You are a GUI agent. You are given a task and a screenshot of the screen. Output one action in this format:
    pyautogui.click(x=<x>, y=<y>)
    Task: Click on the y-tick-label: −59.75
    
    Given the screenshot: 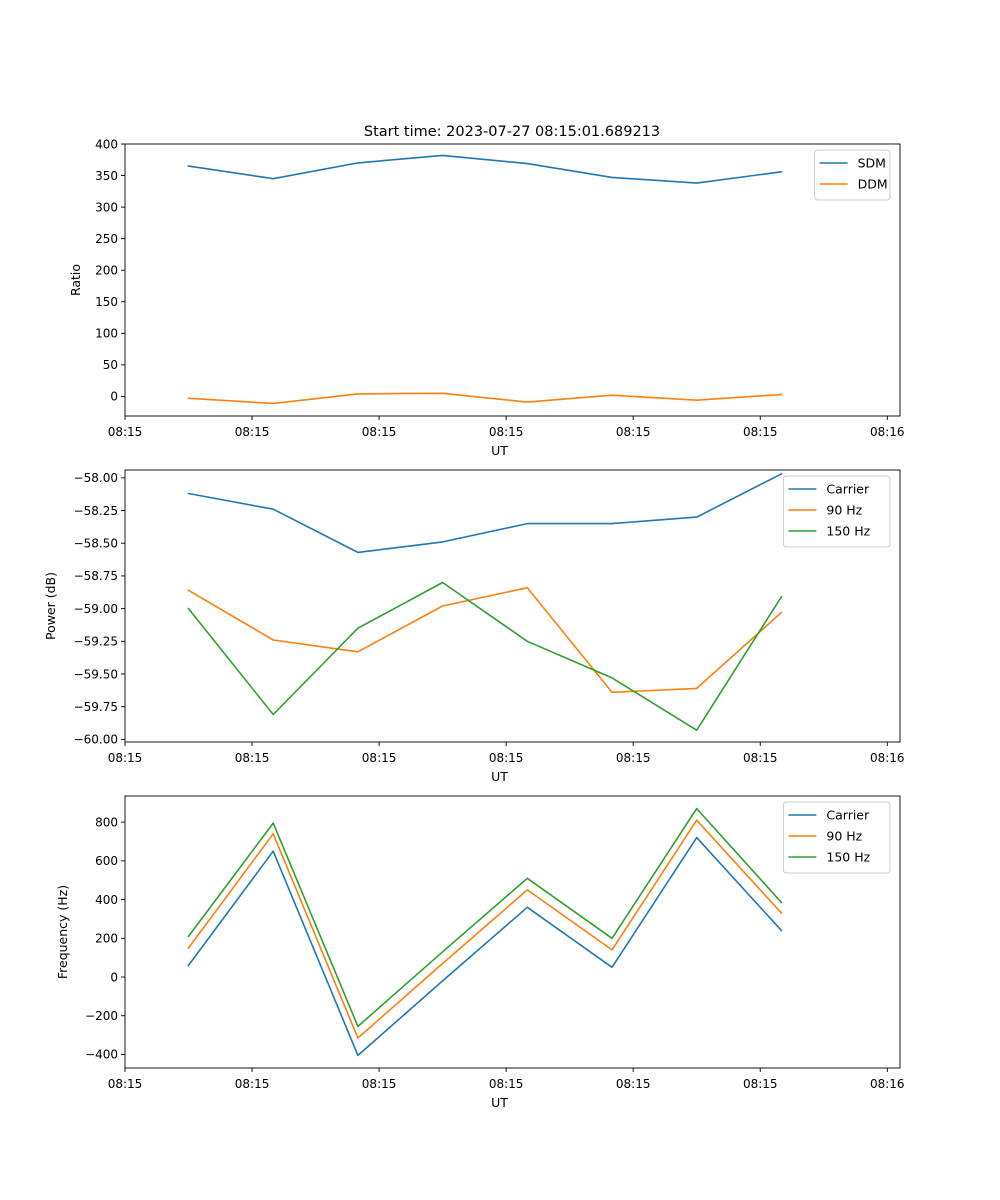 What is the action you would take?
    pyautogui.click(x=96, y=707)
    